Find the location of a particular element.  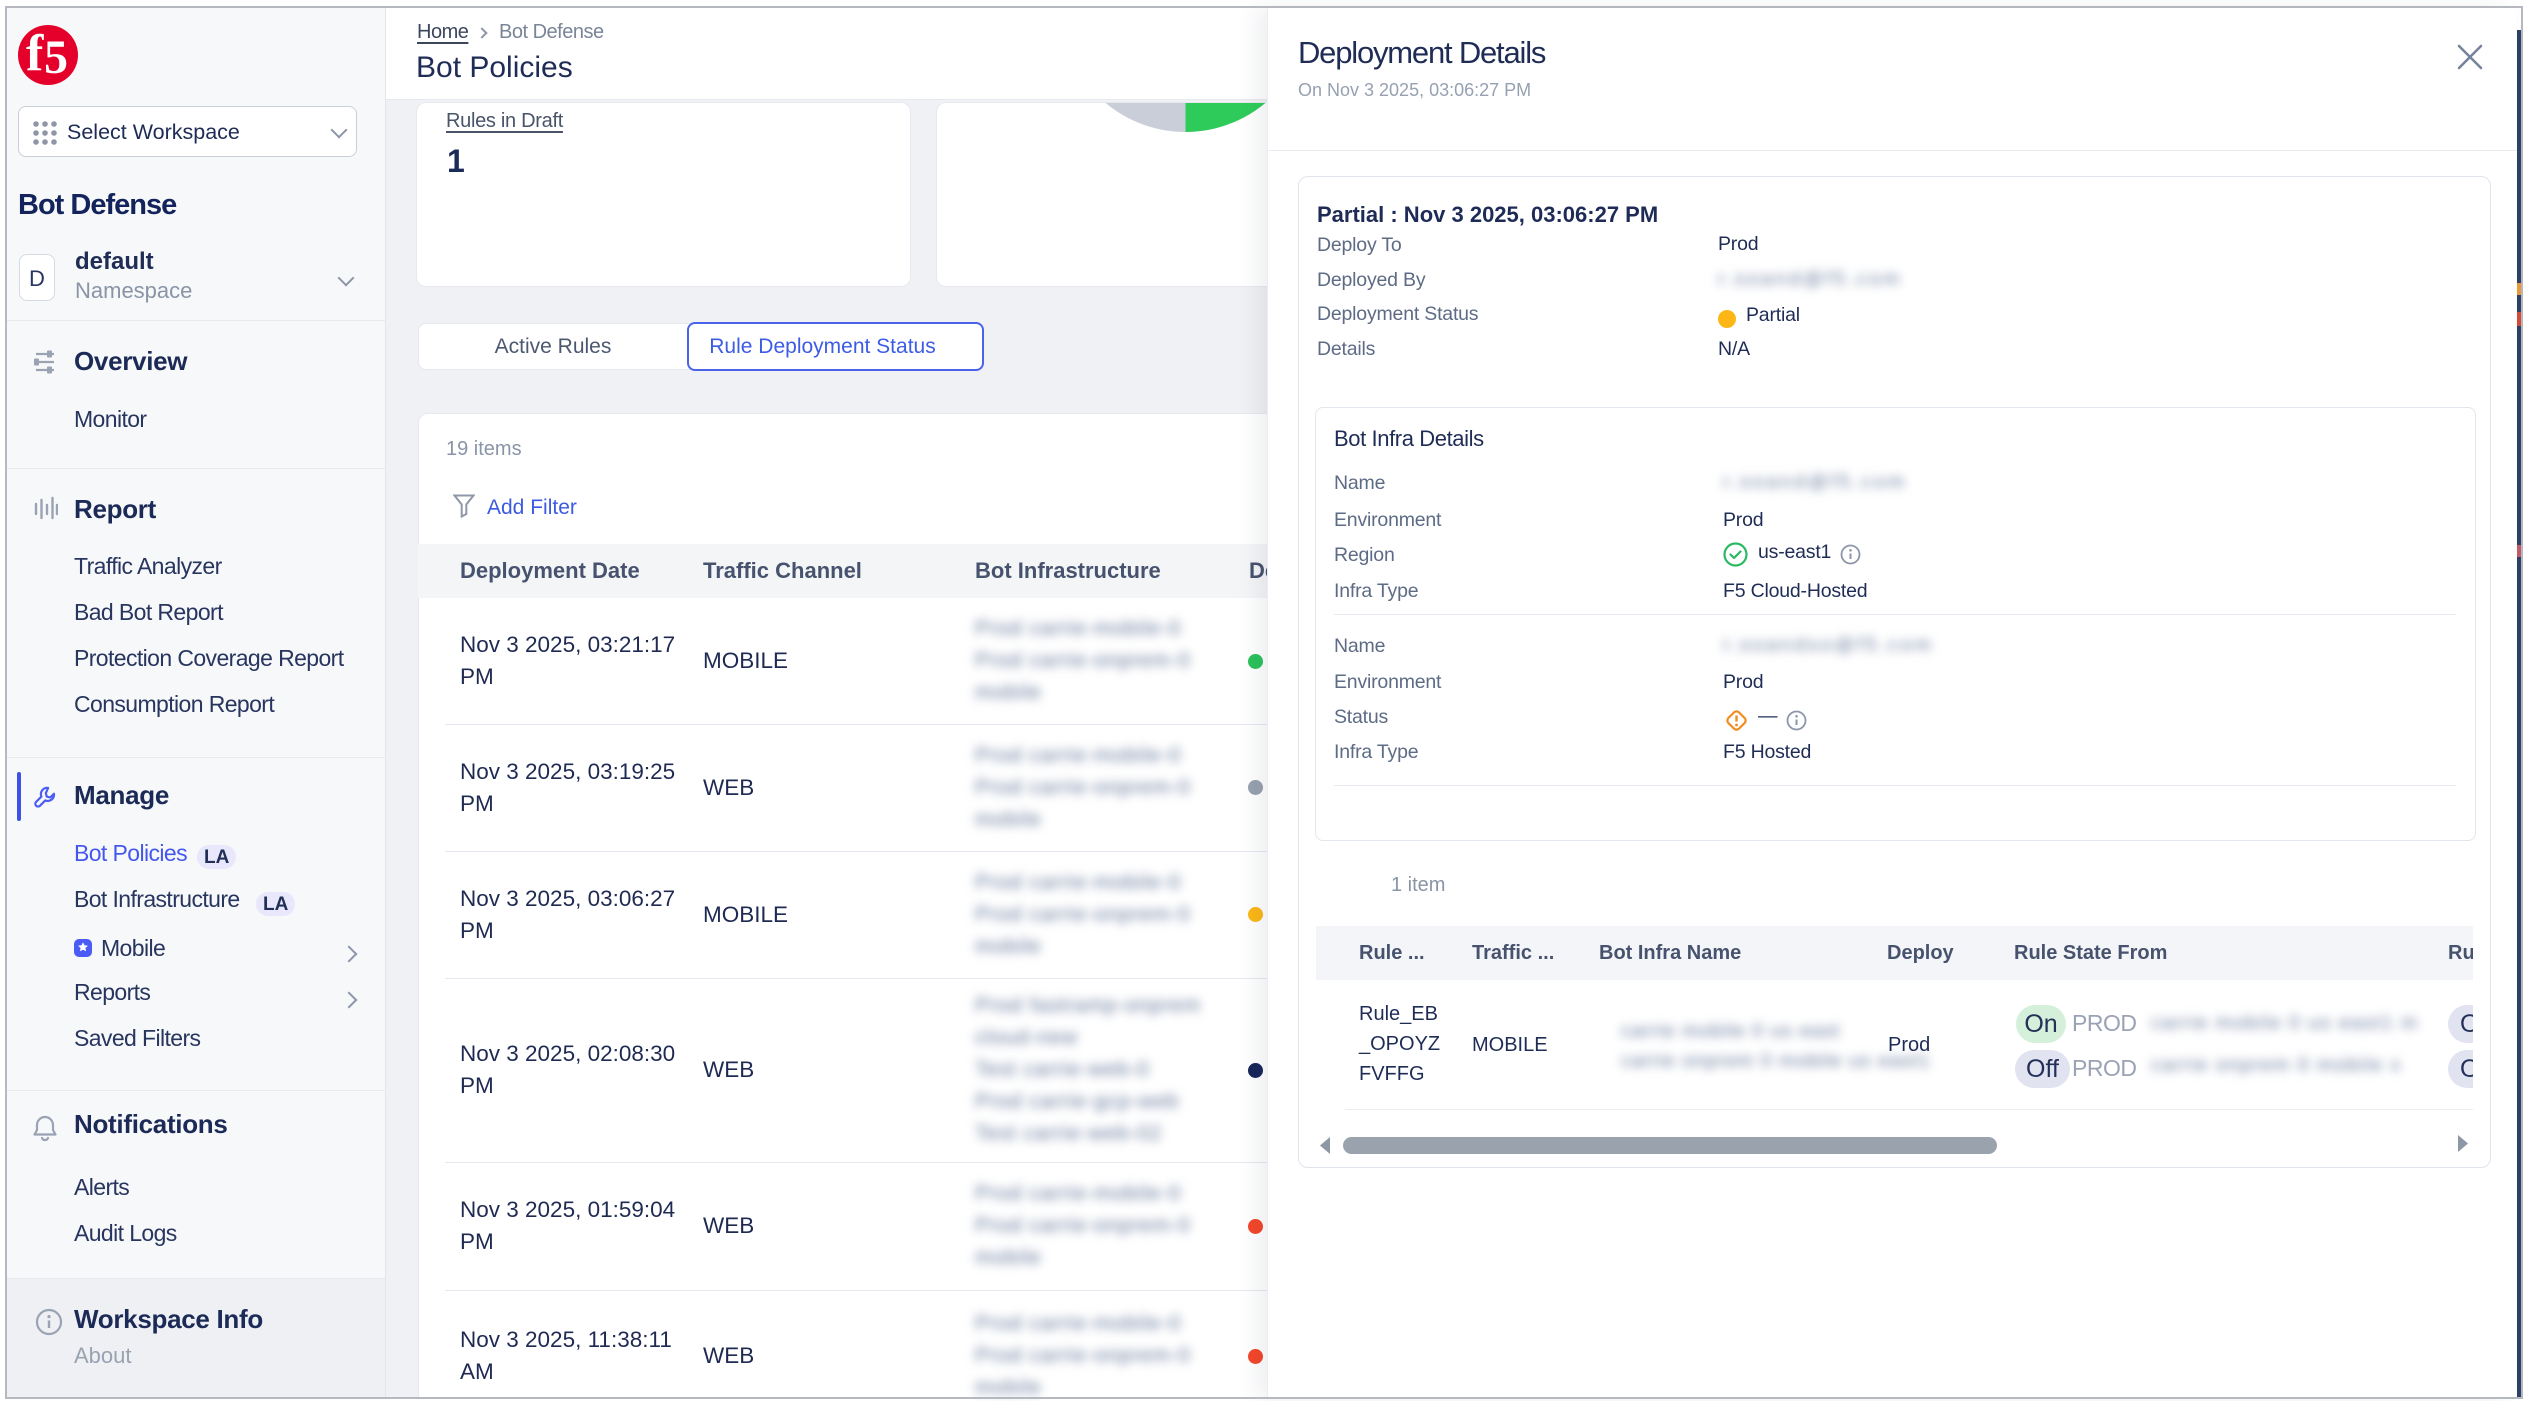

svg-text: f is located at coordinates (35, 53).